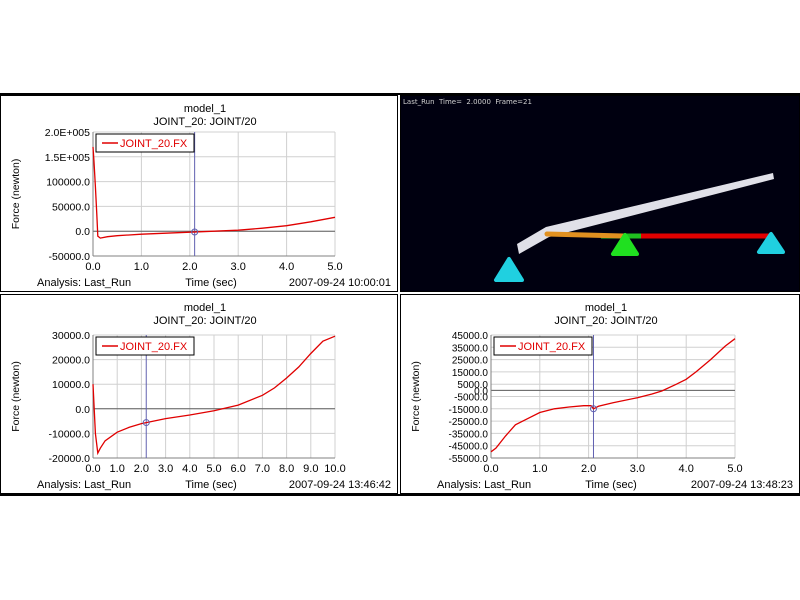 The width and height of the screenshot is (800, 600). I want to click on mechanism-scene, so click(639, 227).